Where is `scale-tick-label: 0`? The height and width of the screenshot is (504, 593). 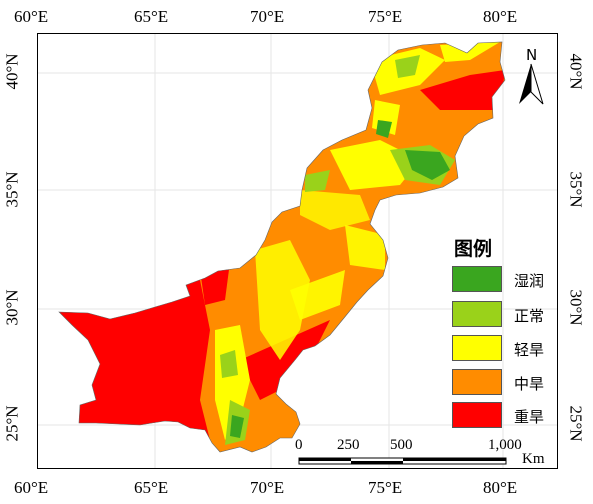 scale-tick-label: 0 is located at coordinates (299, 445).